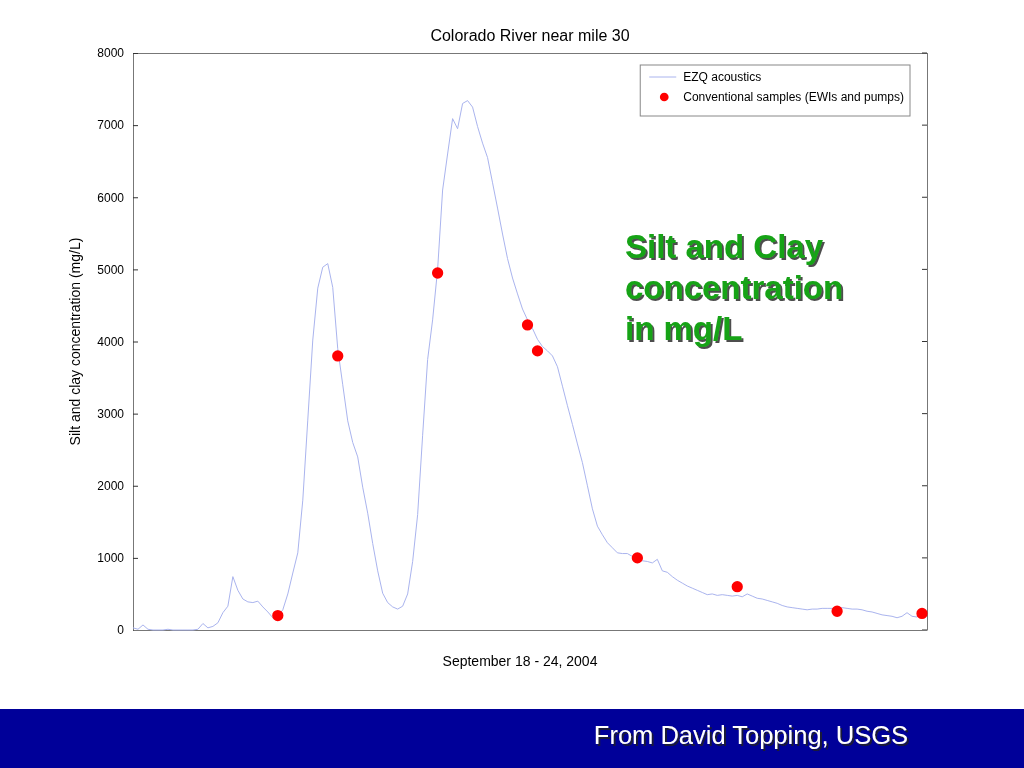 This screenshot has height=768, width=1024. I want to click on y-tick-label: 2000, so click(111, 486).